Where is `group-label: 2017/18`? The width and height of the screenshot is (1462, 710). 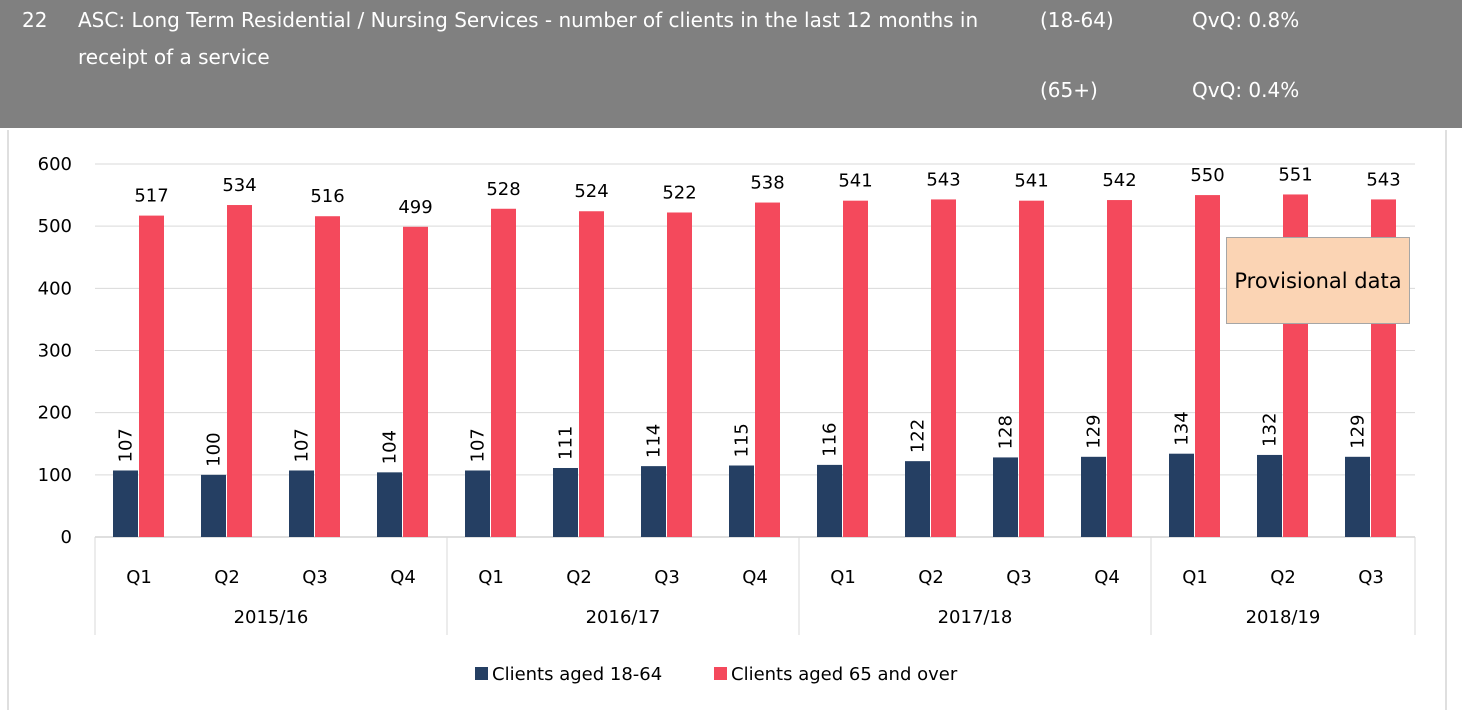 group-label: 2017/18 is located at coordinates (975, 617).